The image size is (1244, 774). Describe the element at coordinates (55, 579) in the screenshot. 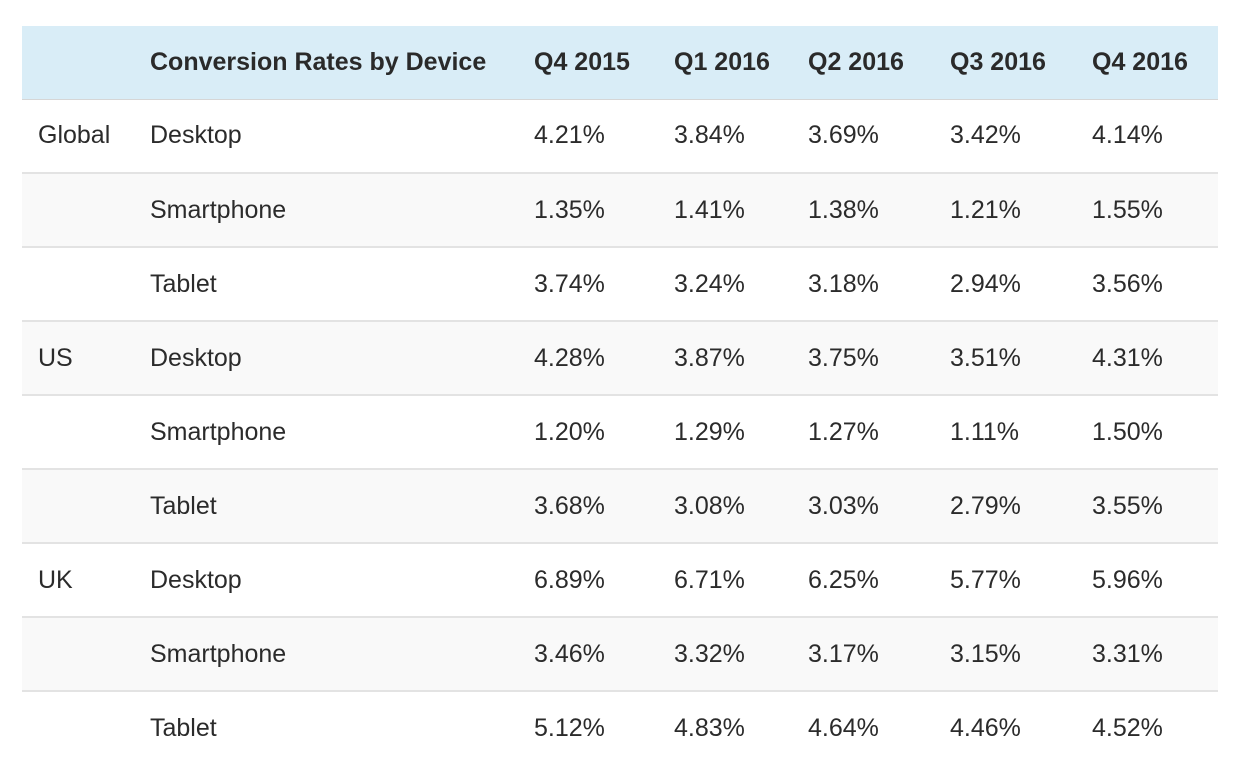

I see `region-cell: UK` at that location.